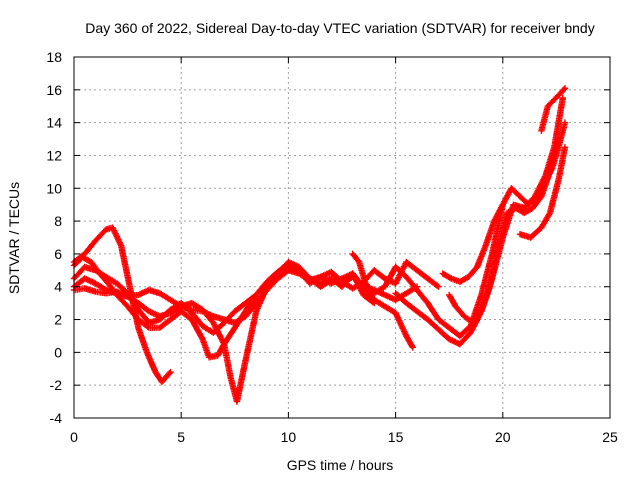 The width and height of the screenshot is (640, 480). Describe the element at coordinates (54, 155) in the screenshot. I see `y-tick-label: 12` at that location.